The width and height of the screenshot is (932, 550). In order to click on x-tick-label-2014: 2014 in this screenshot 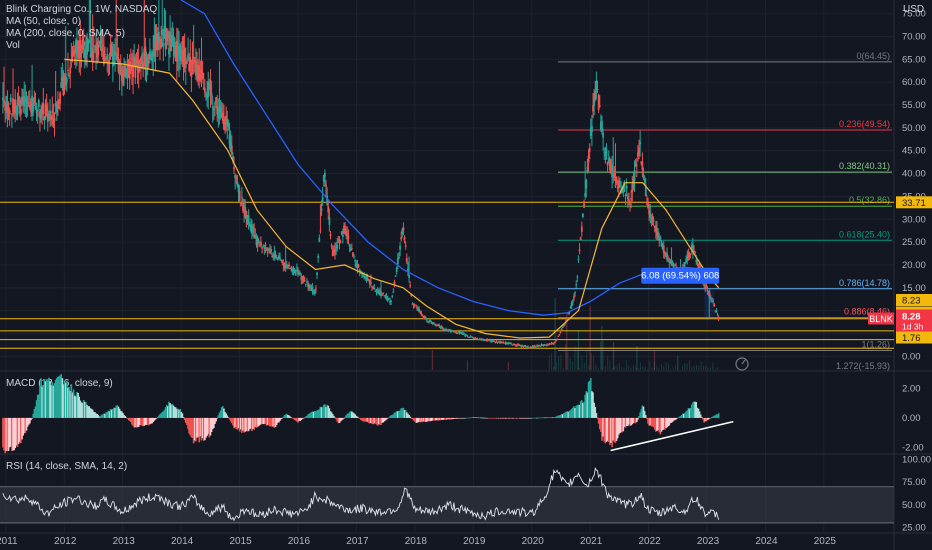, I will do `click(182, 541)`.